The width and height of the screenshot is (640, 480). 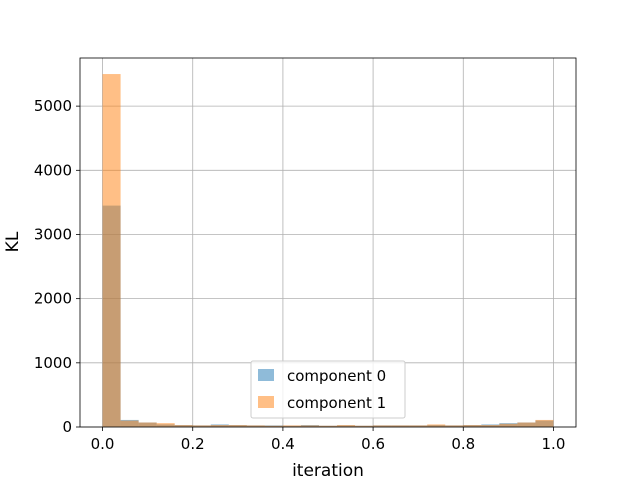 What do you see at coordinates (53, 299) in the screenshot?
I see `y-tick-label: 2000` at bounding box center [53, 299].